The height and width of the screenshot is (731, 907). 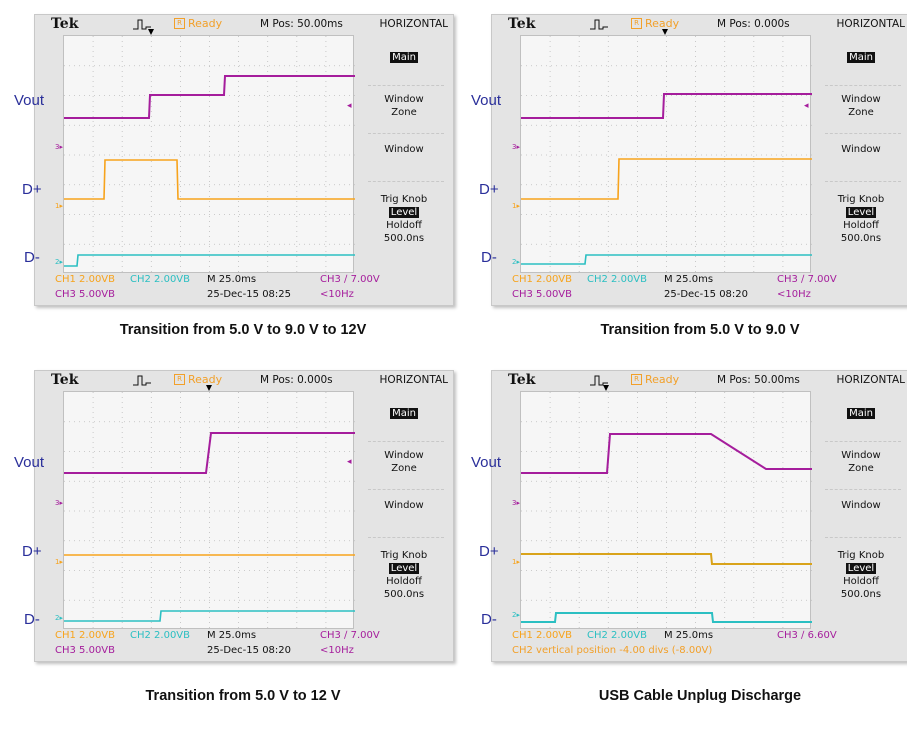 What do you see at coordinates (758, 380) in the screenshot?
I see `horizontal-position: M Pos: 50.00ms` at bounding box center [758, 380].